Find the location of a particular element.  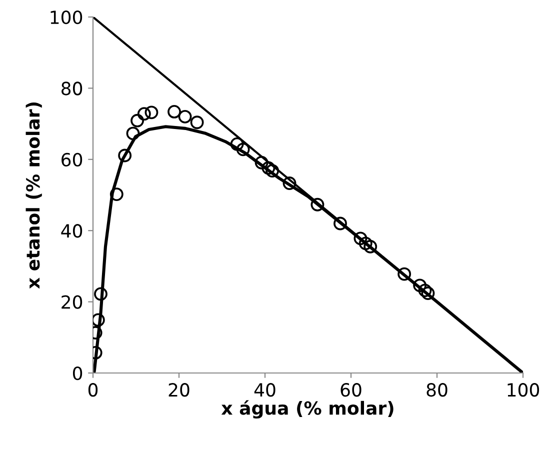

y-tick-label: 20 is located at coordinates (72, 302).